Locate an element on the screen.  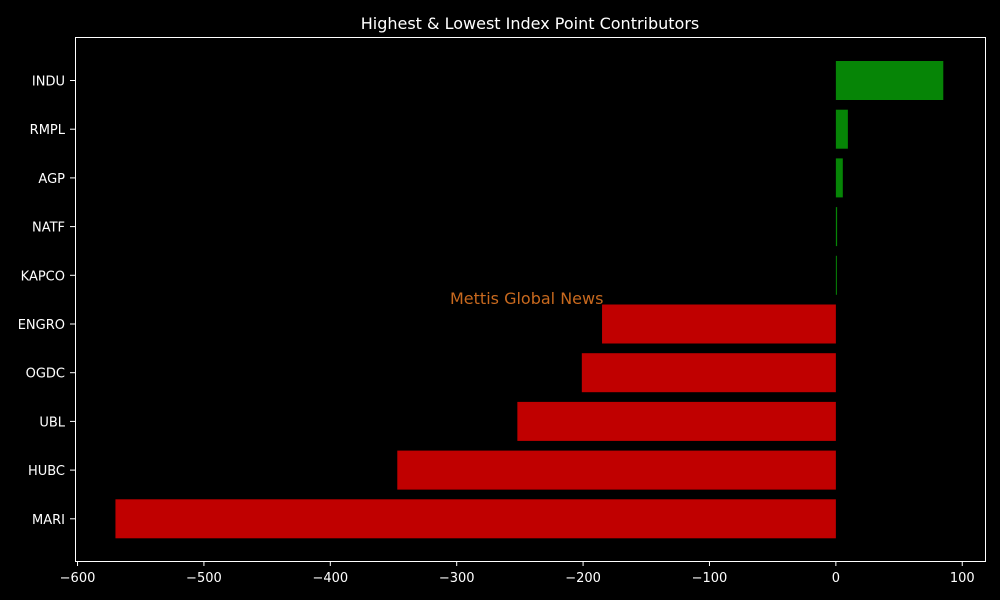
y-tick-label-natf: NATF is located at coordinates (48, 228).